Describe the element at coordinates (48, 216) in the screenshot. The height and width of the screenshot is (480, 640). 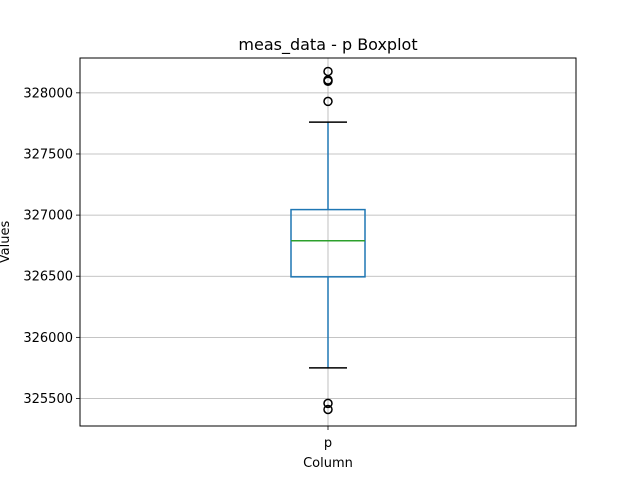
I see `y-tick-label: 327000` at that location.